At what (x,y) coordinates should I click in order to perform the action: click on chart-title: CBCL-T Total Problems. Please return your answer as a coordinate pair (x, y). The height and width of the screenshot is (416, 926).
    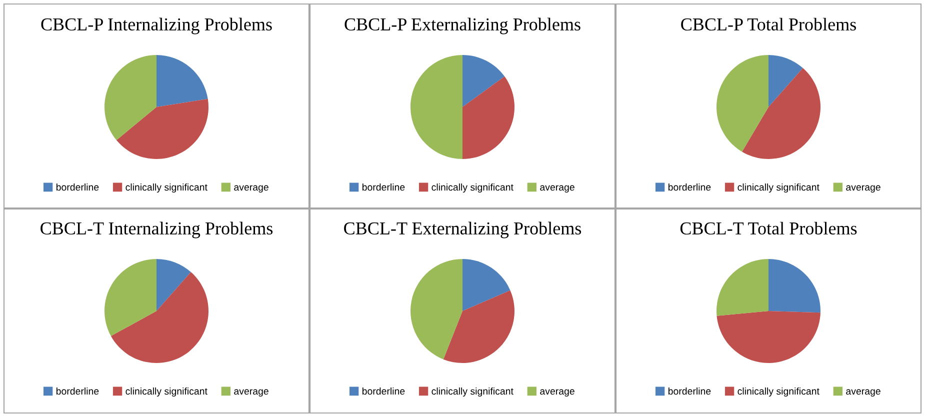
    Looking at the image, I should click on (768, 228).